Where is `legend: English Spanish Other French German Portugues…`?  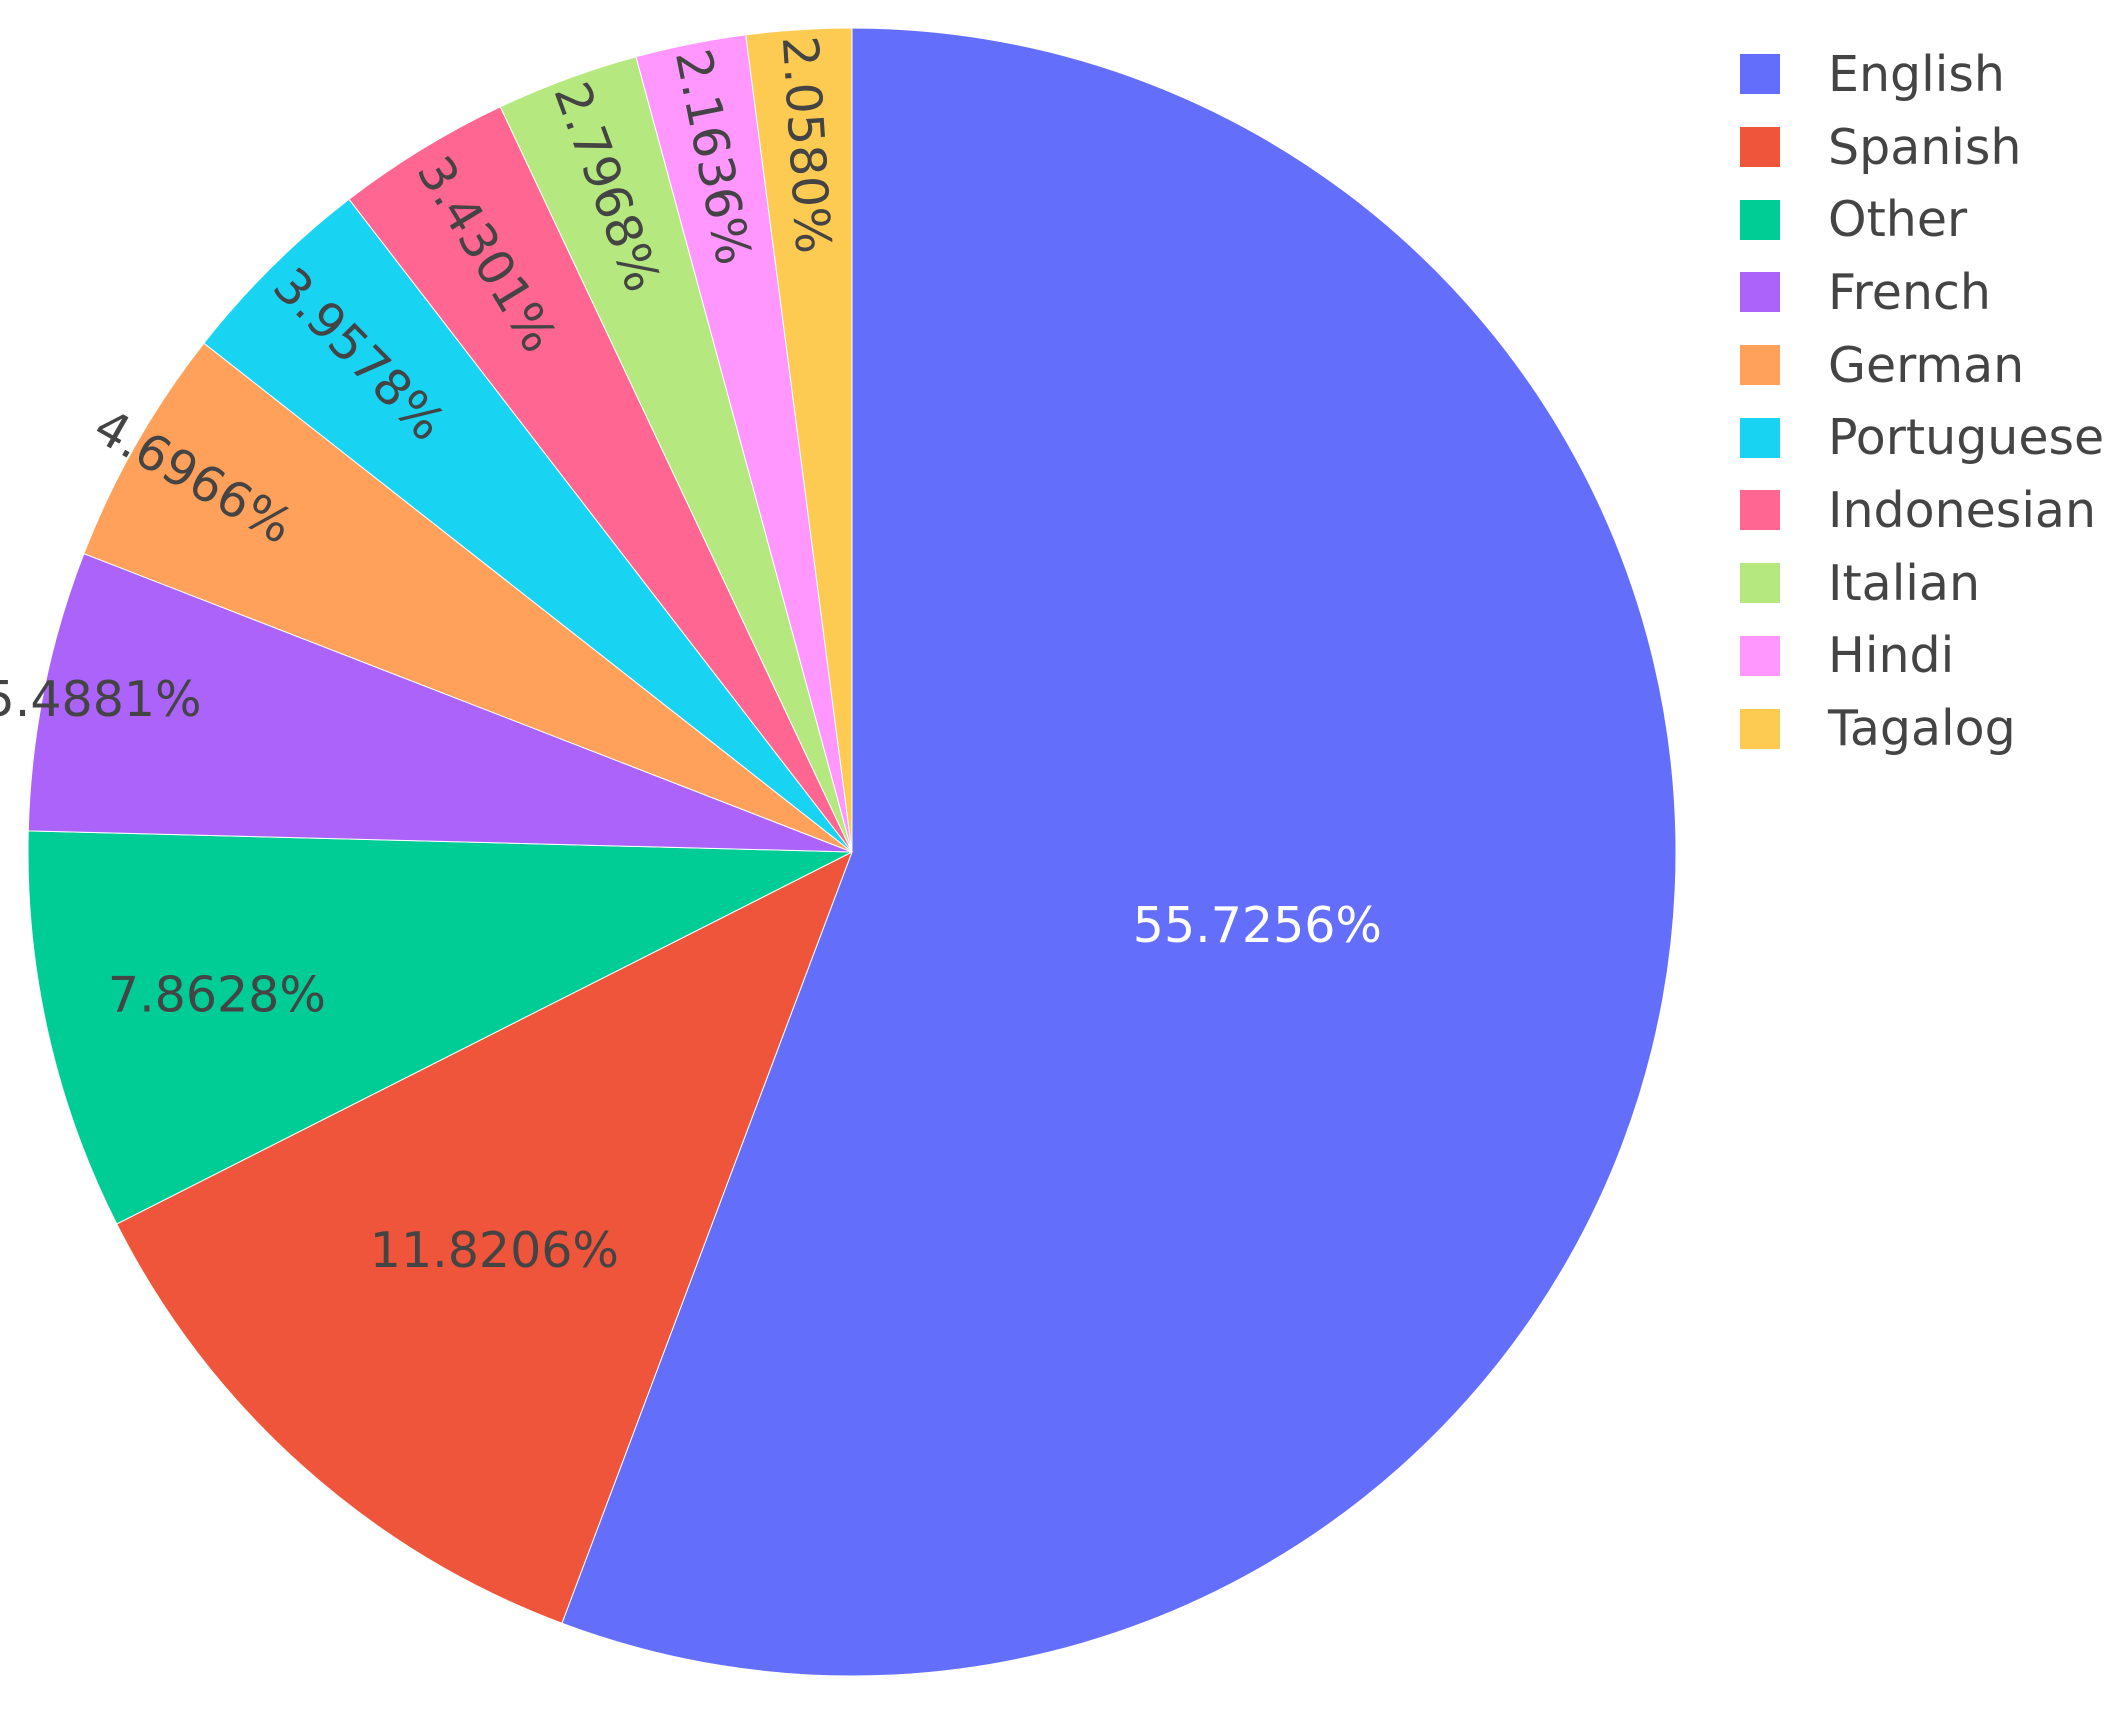 legend: English Spanish Other French German Portugues… is located at coordinates (1922, 401).